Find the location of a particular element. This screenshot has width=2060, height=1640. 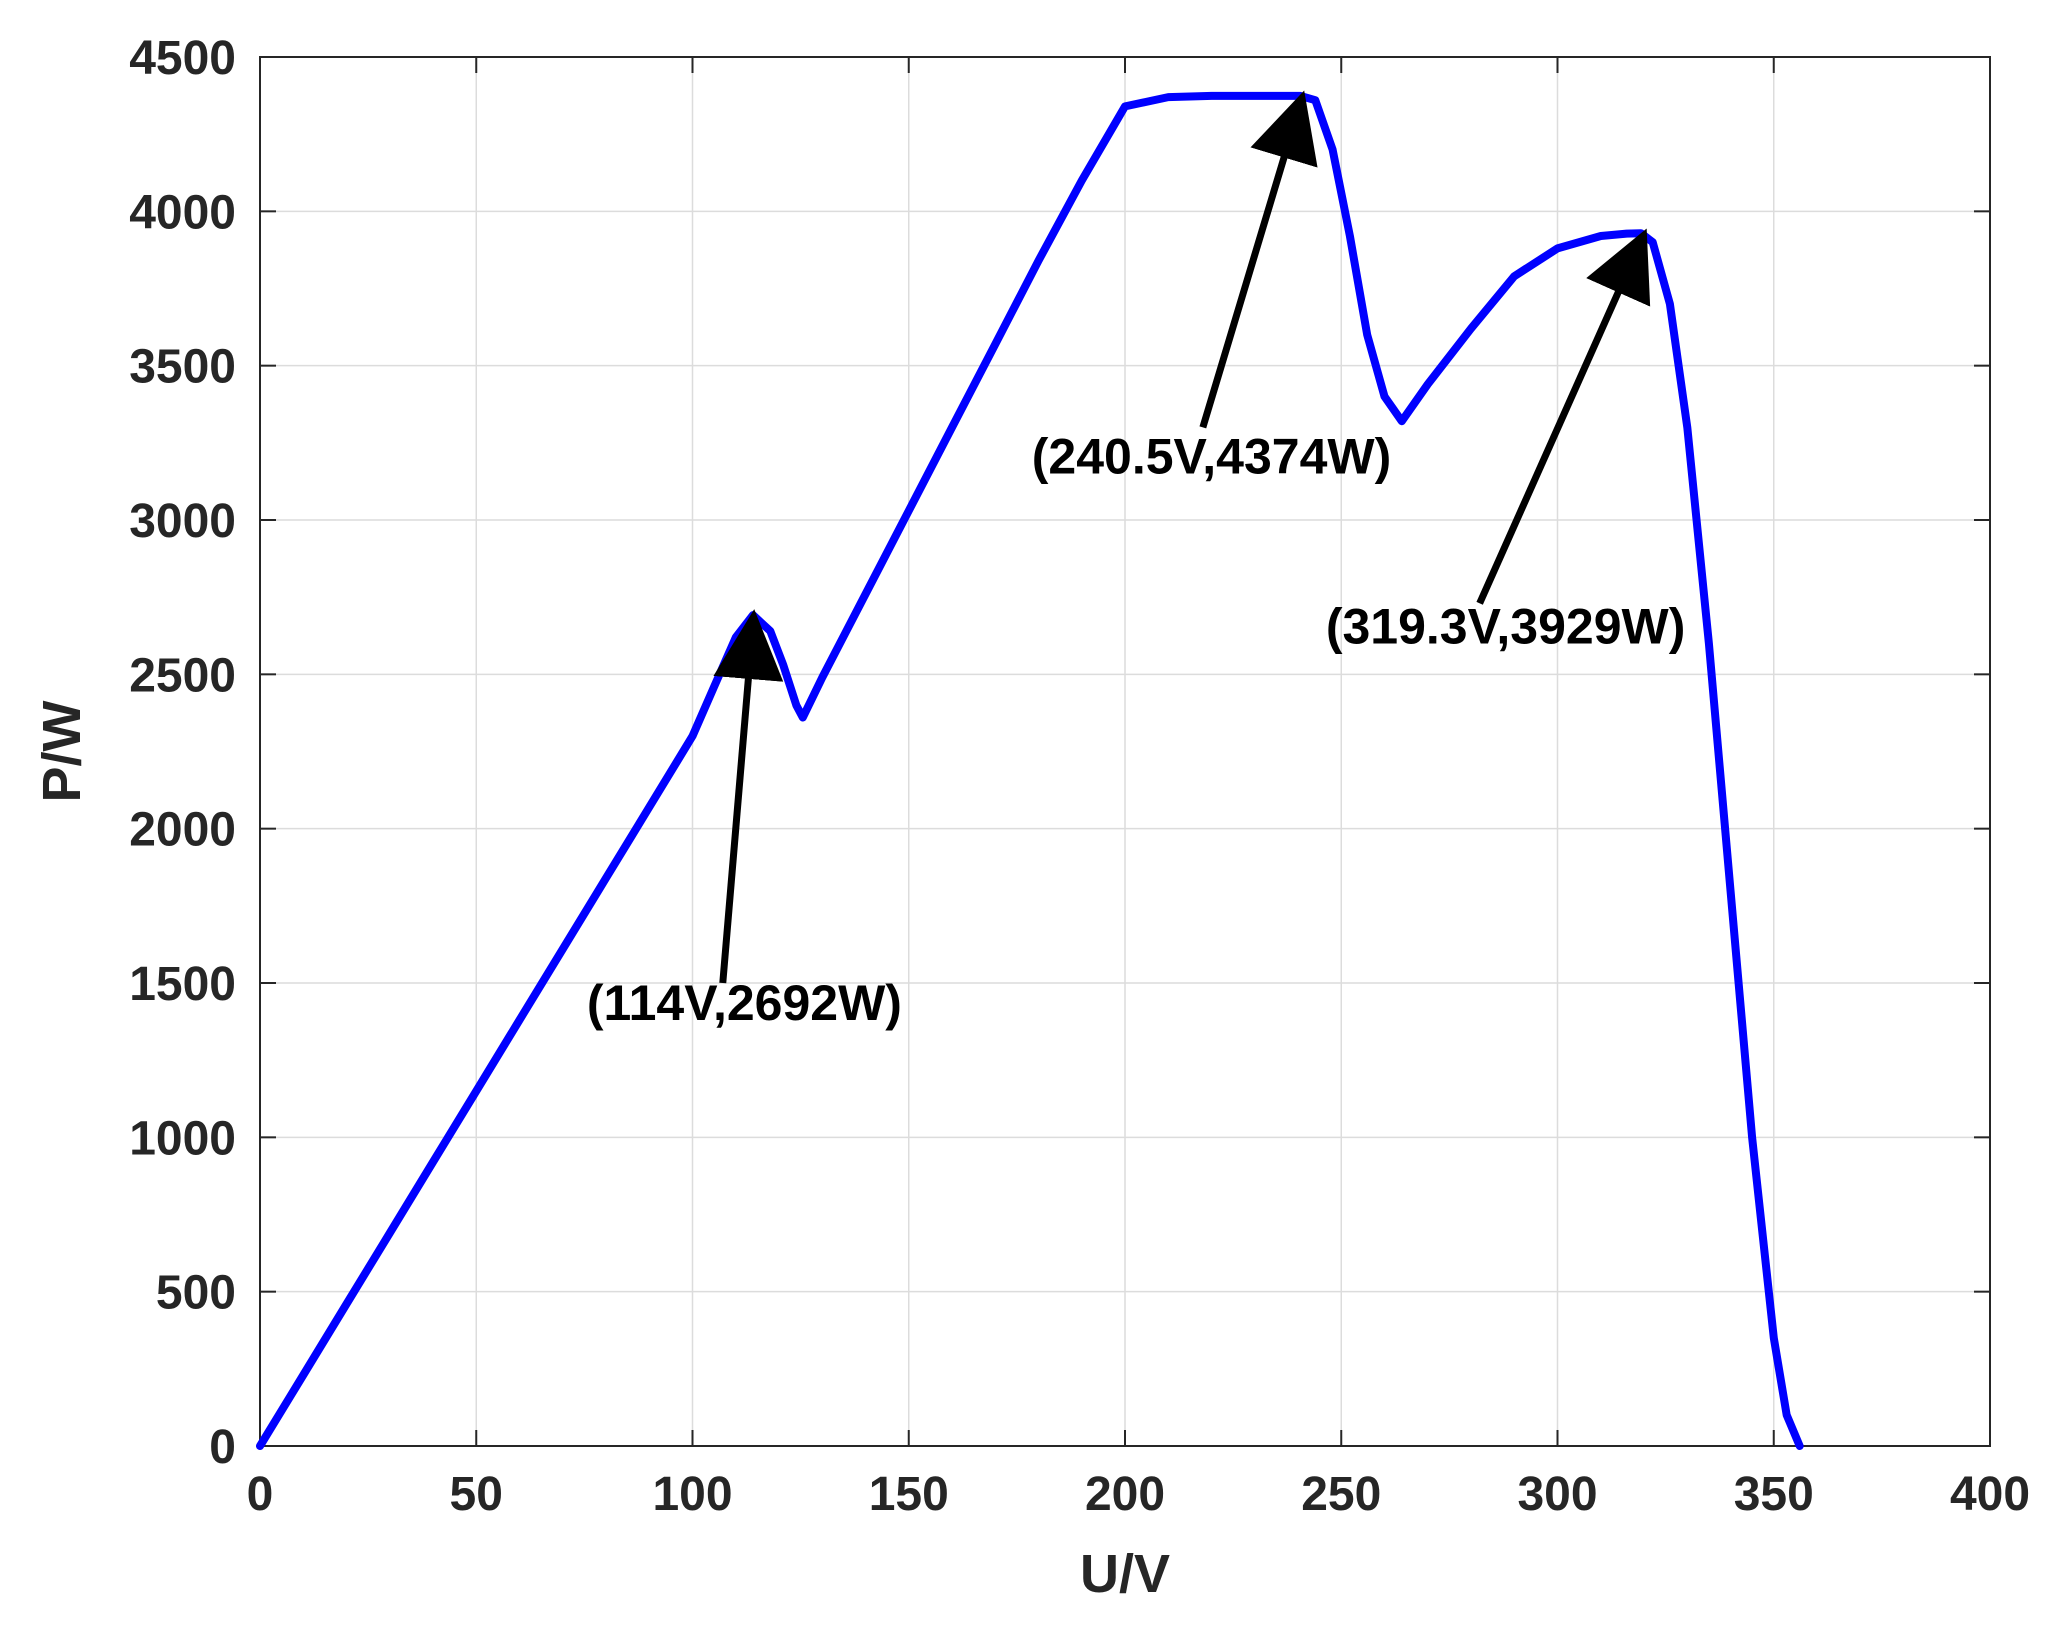

y-tick-label: 1000 is located at coordinates (182, 1138).